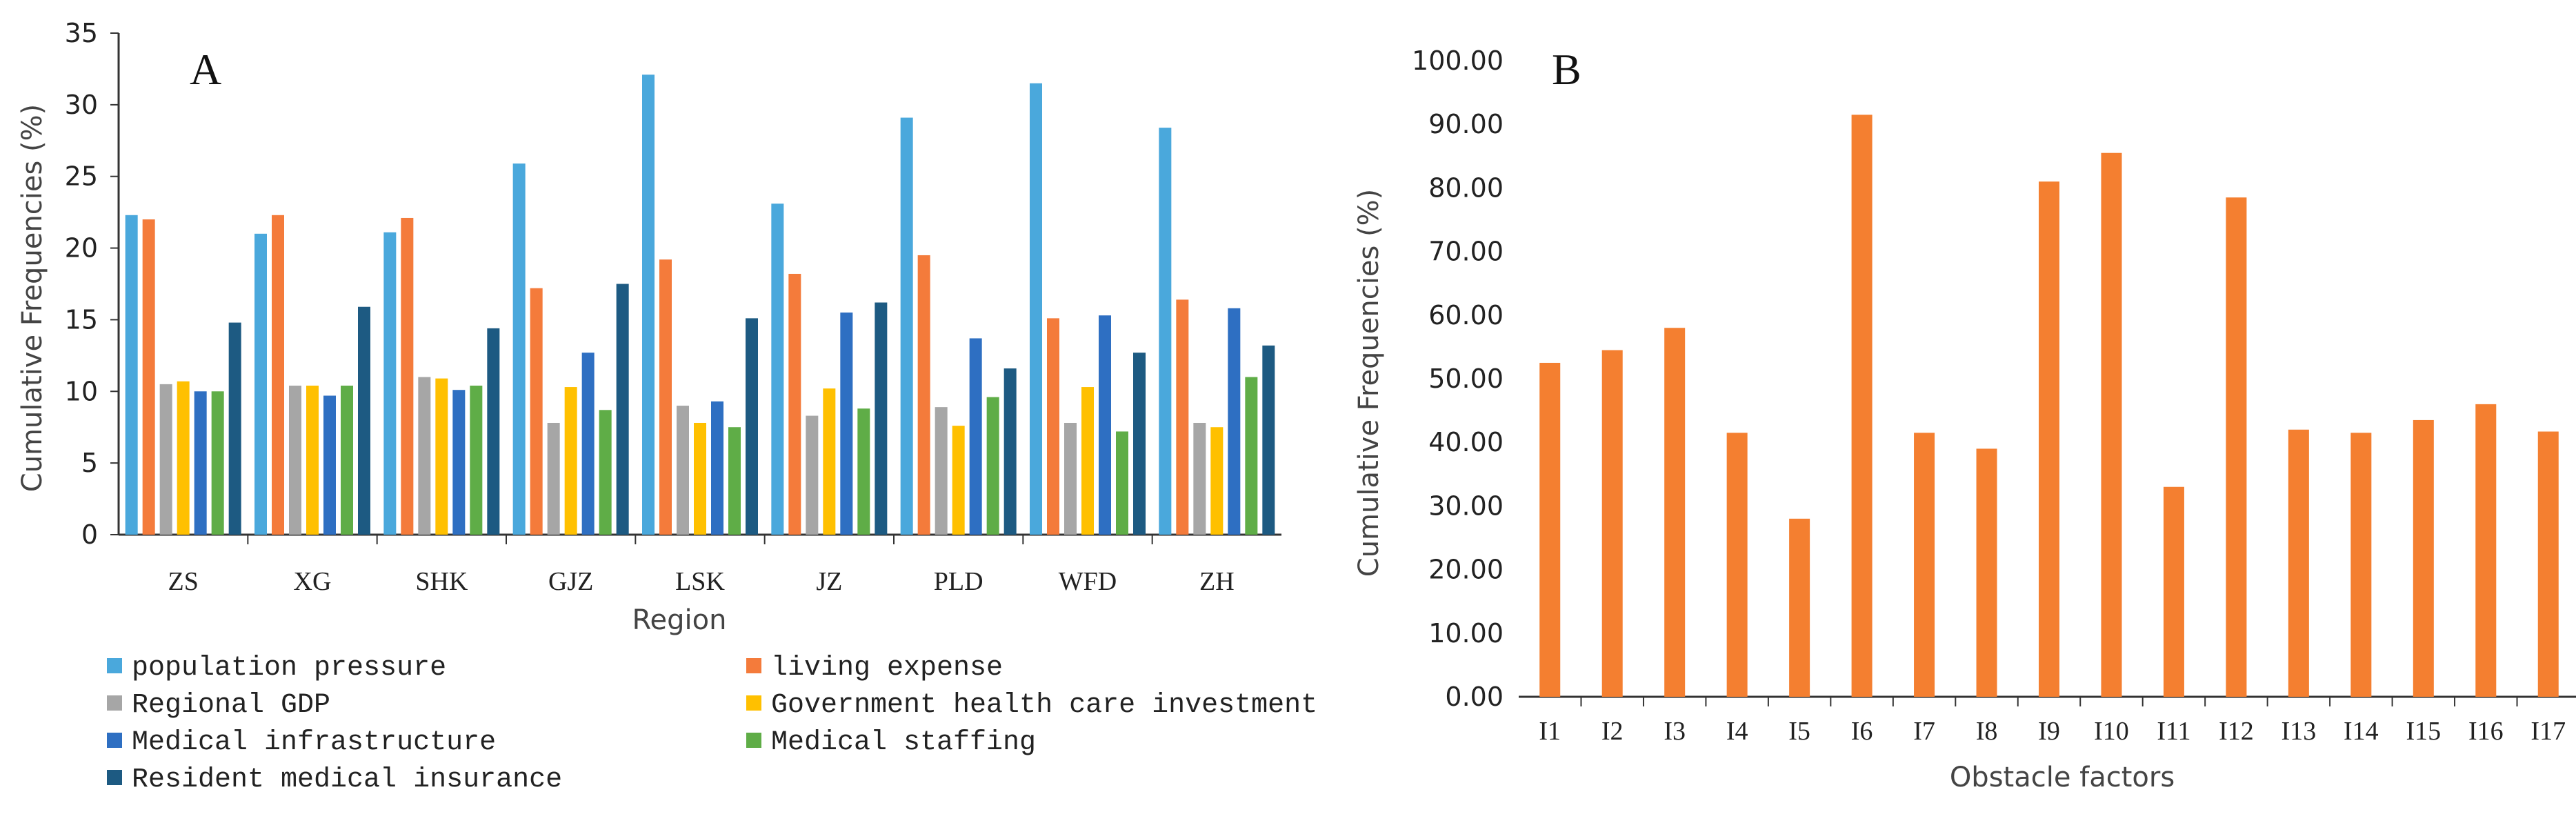  What do you see at coordinates (519, 349) in the screenshot?
I see `bar-gjz-population-pressure` at bounding box center [519, 349].